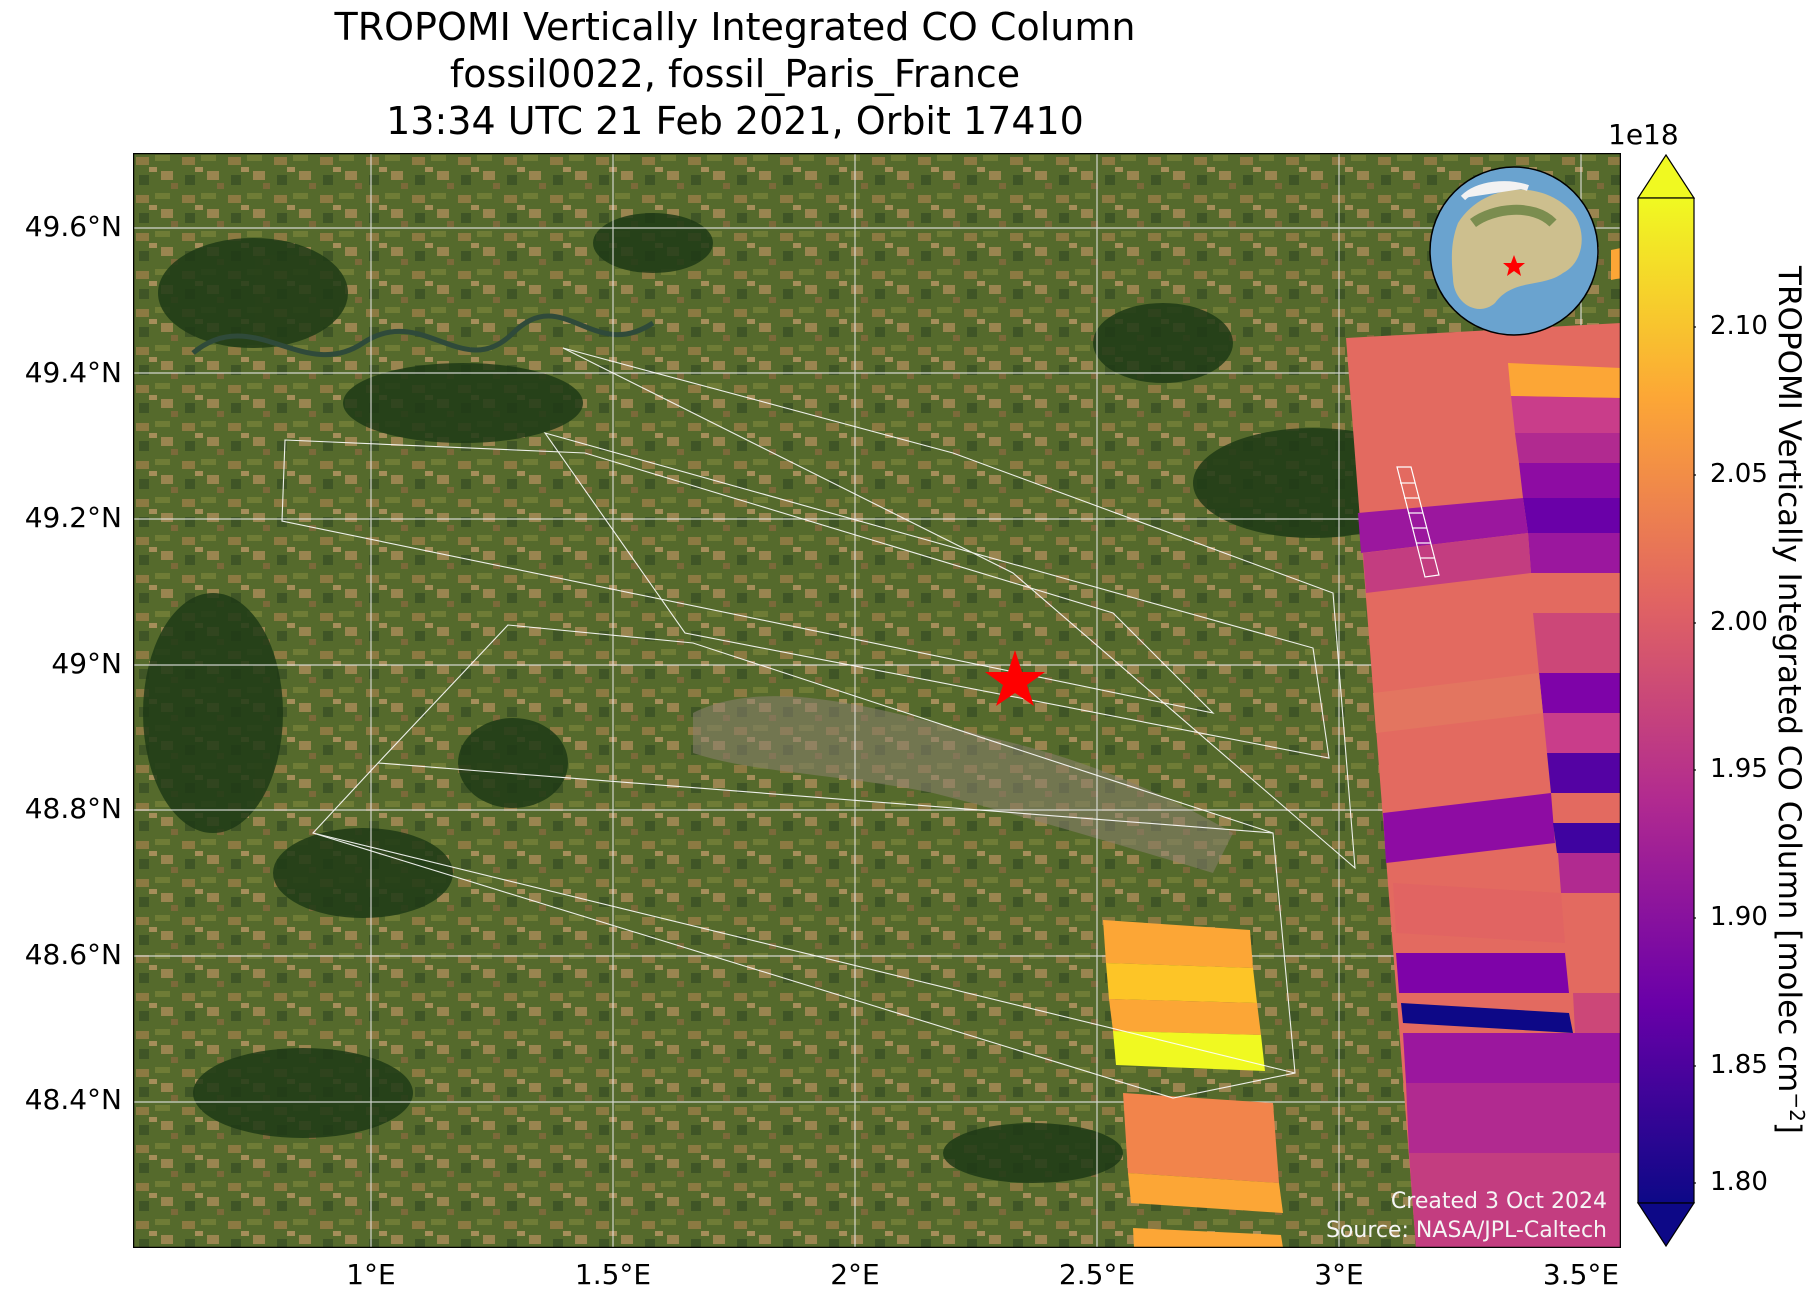  Describe the element at coordinates (1418, 522) in the screenshot. I see `small-footprint` at that location.